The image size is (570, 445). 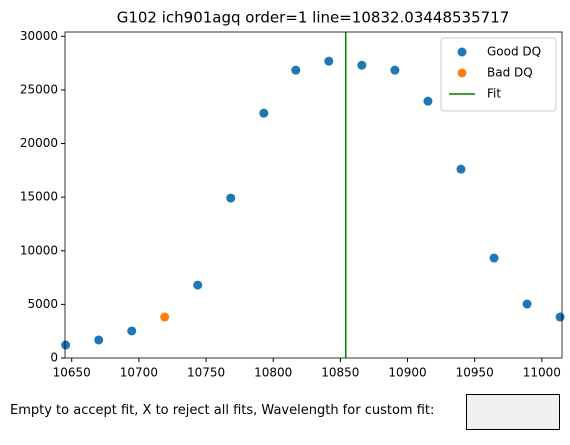 I want to click on legend-label: Good DQ, so click(x=514, y=52).